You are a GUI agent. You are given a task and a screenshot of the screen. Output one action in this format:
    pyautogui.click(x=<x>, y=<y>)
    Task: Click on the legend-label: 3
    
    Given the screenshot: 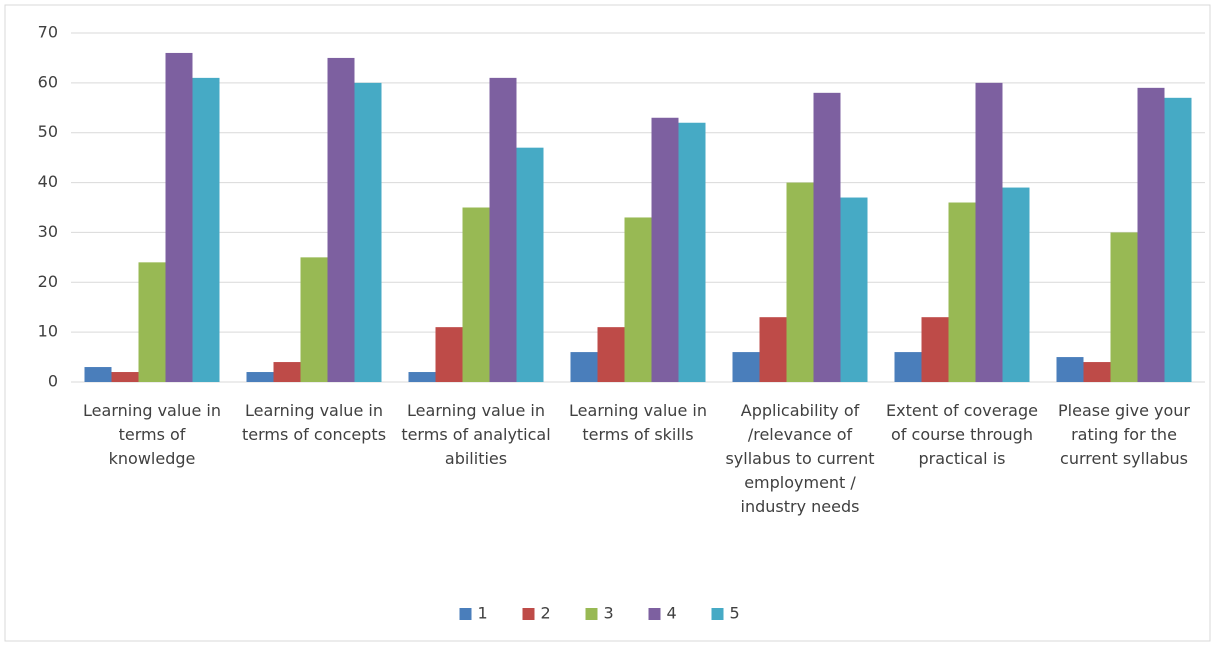 What is the action you would take?
    pyautogui.click(x=609, y=613)
    